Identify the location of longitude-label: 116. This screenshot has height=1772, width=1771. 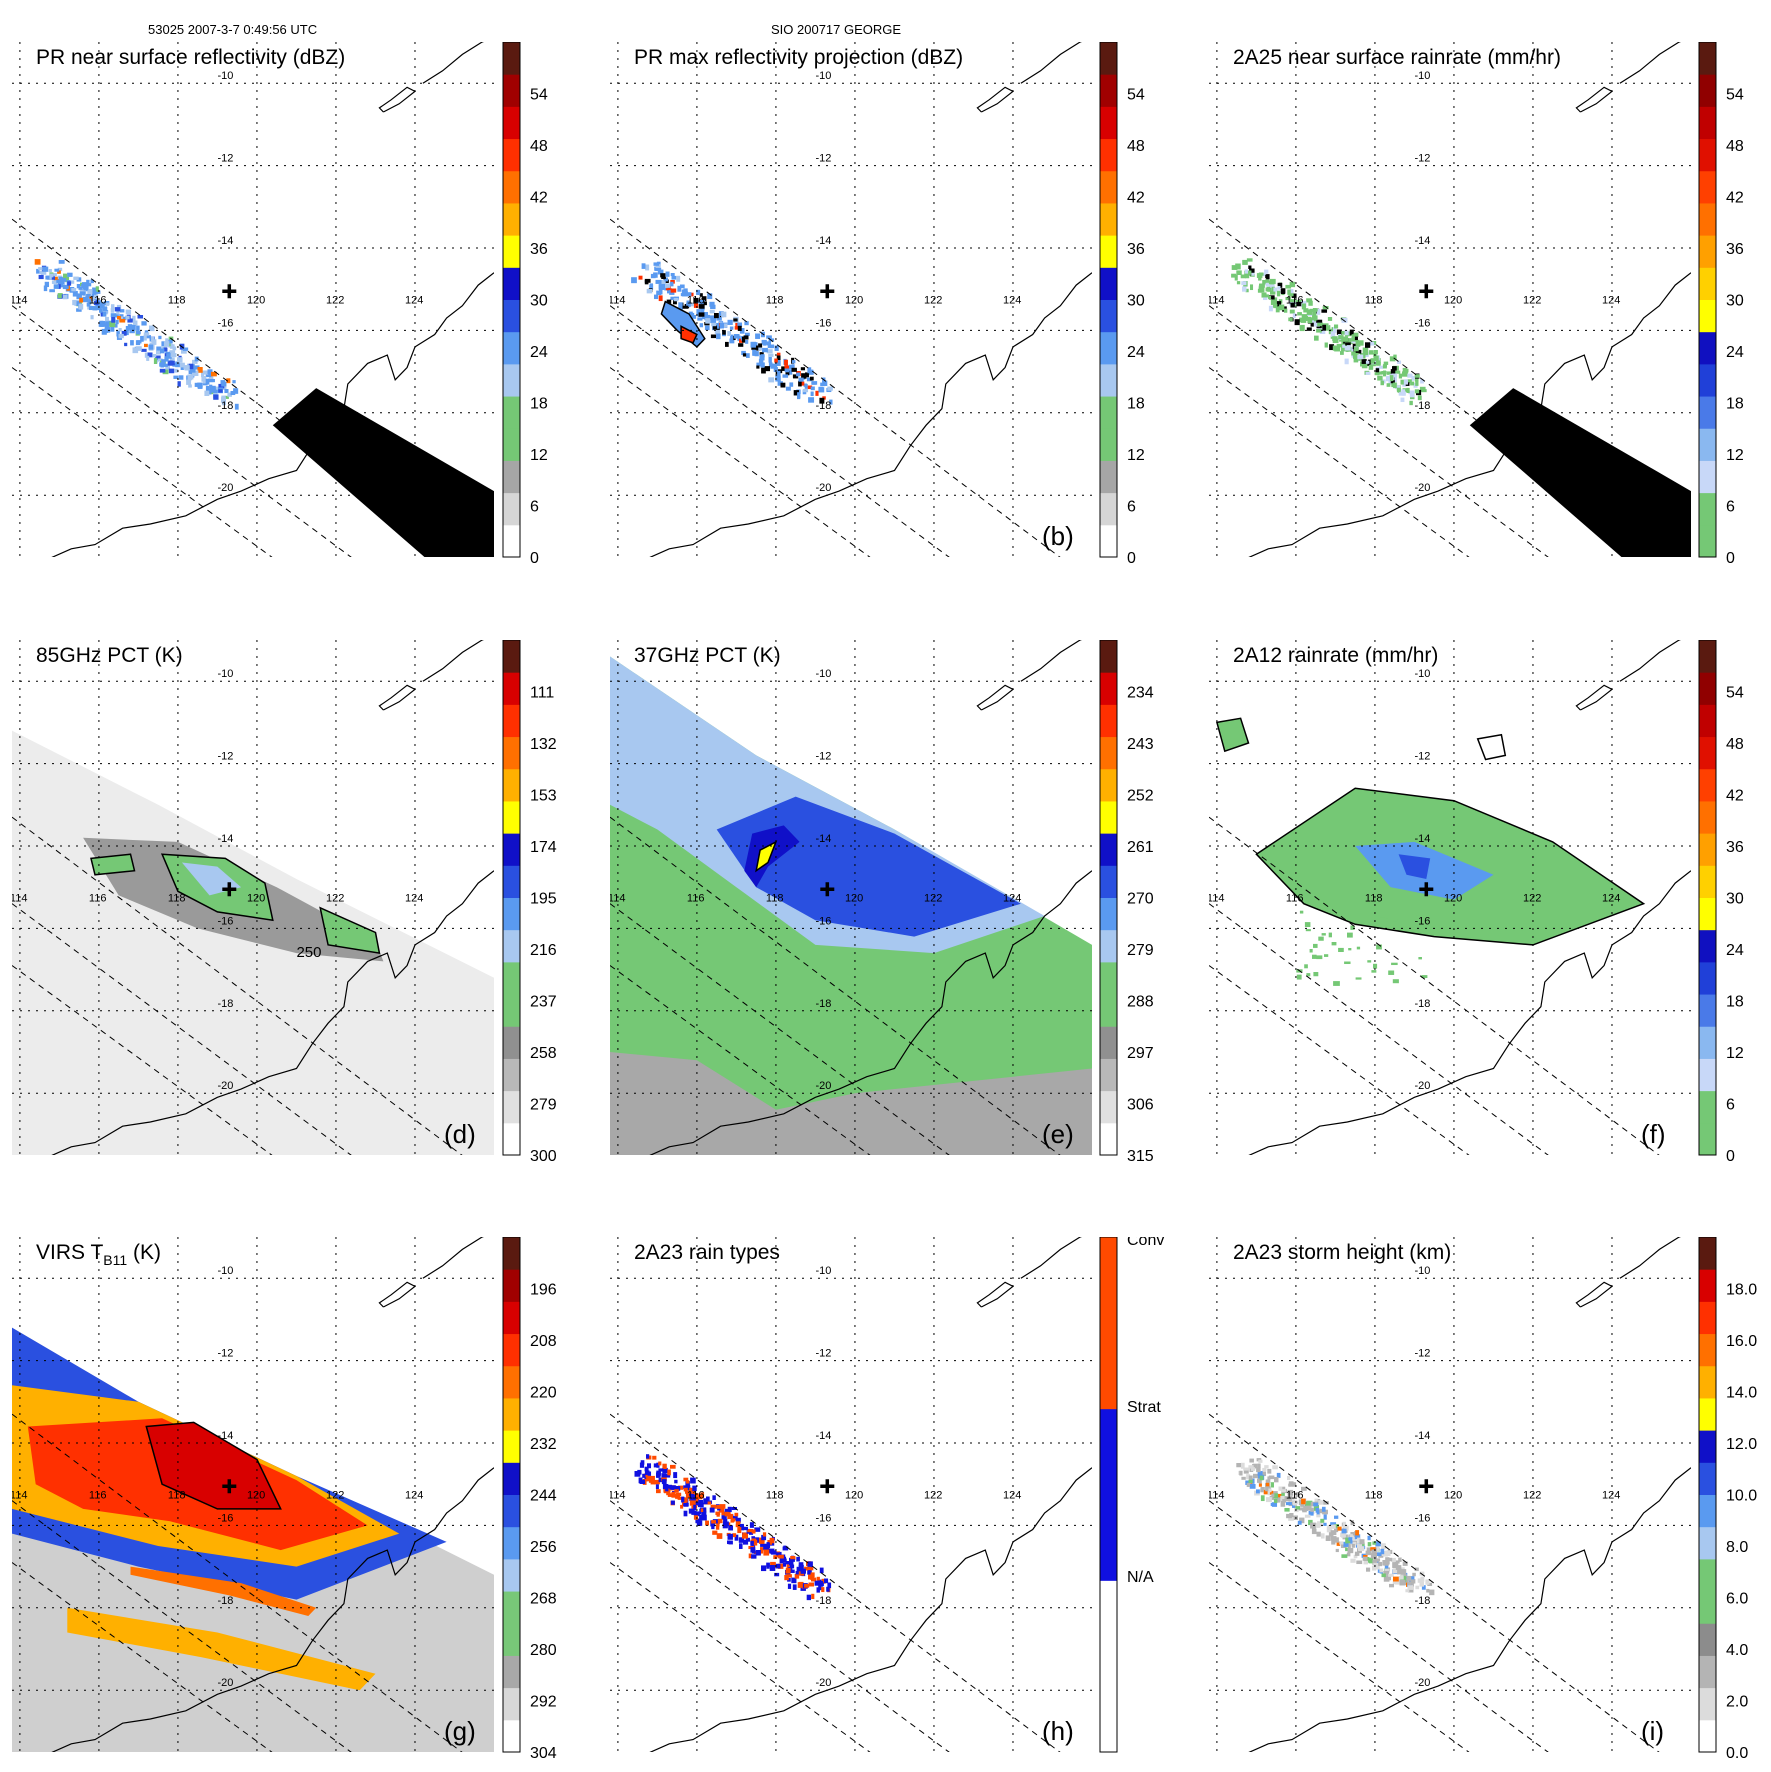
(1295, 899).